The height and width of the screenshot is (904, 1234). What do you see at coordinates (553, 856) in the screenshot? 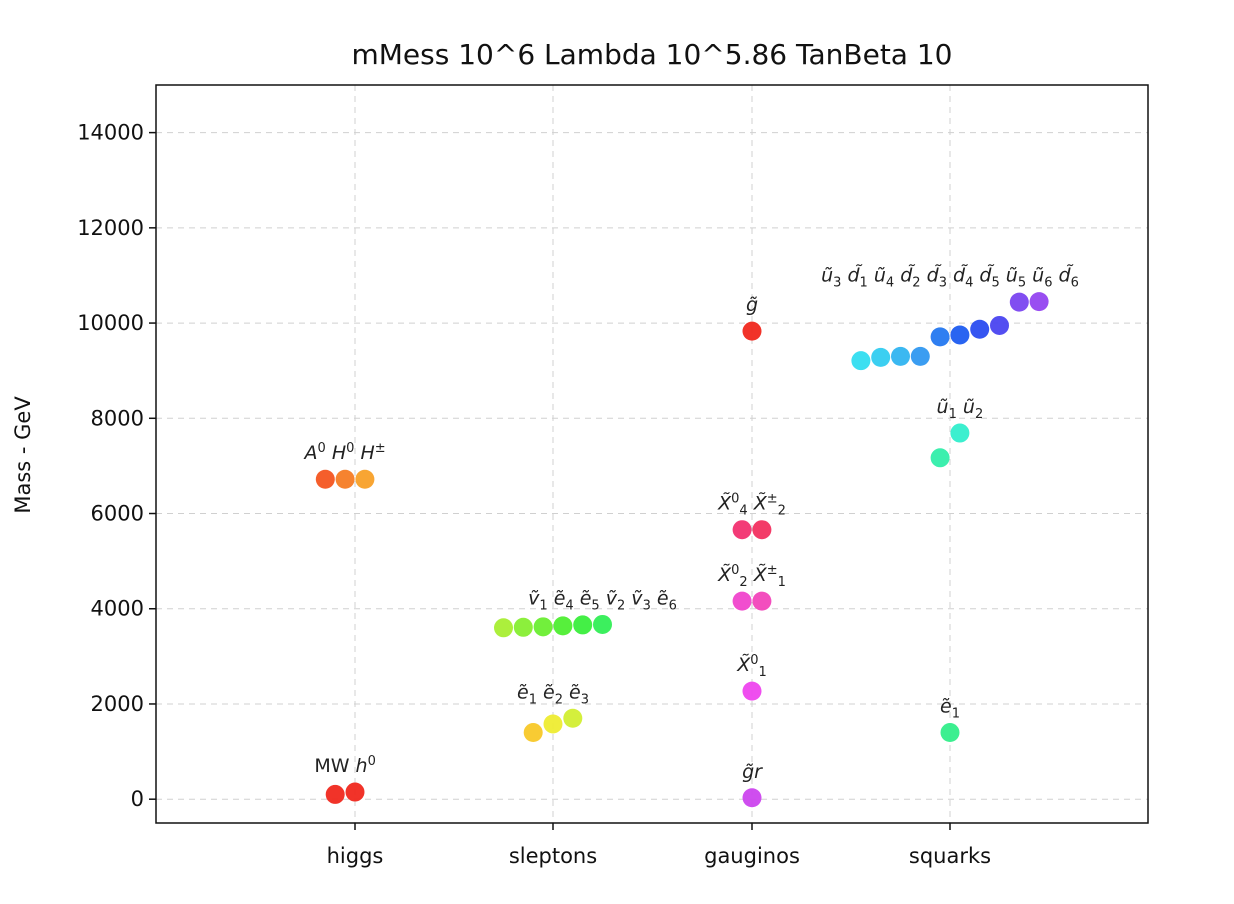
I see `x-tick-label-sleptons: sleptons` at bounding box center [553, 856].